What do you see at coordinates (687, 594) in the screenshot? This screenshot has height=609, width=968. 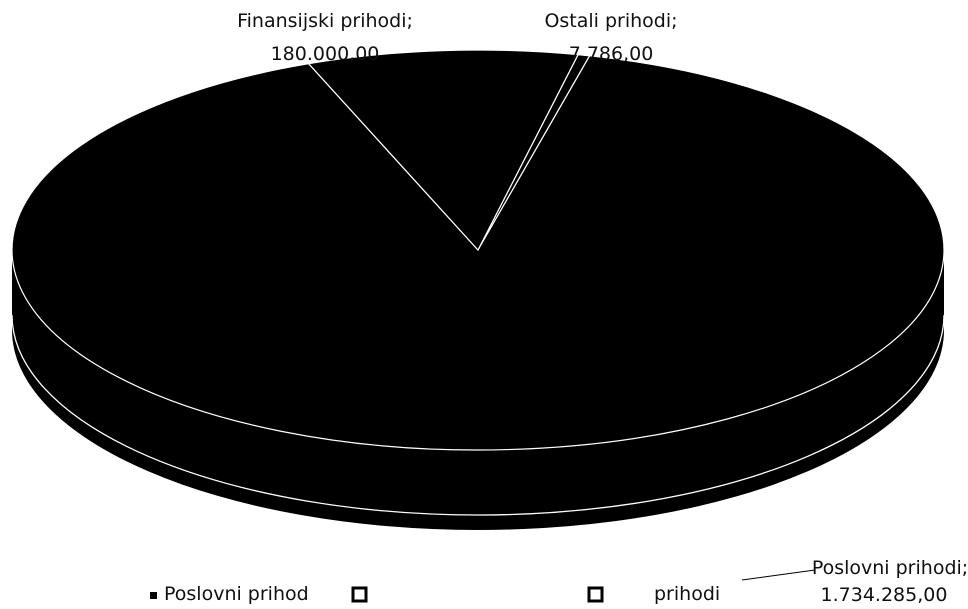 I see `legend-label-ostali: prihodi` at bounding box center [687, 594].